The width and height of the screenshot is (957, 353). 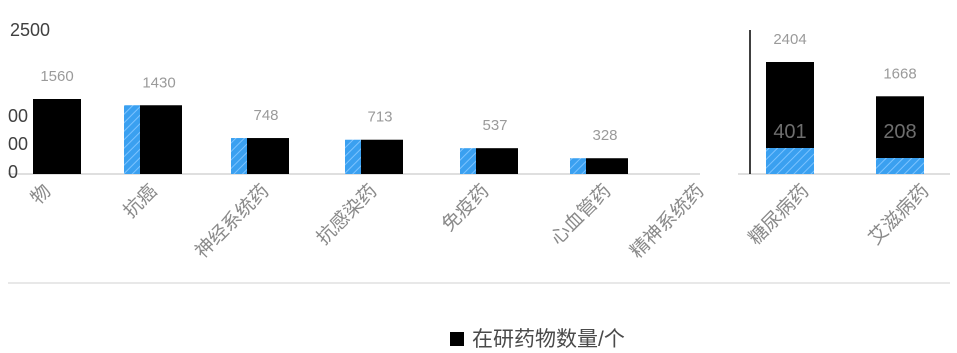 What do you see at coordinates (604, 135) in the screenshot?
I see `bar-value-label: 328` at bounding box center [604, 135].